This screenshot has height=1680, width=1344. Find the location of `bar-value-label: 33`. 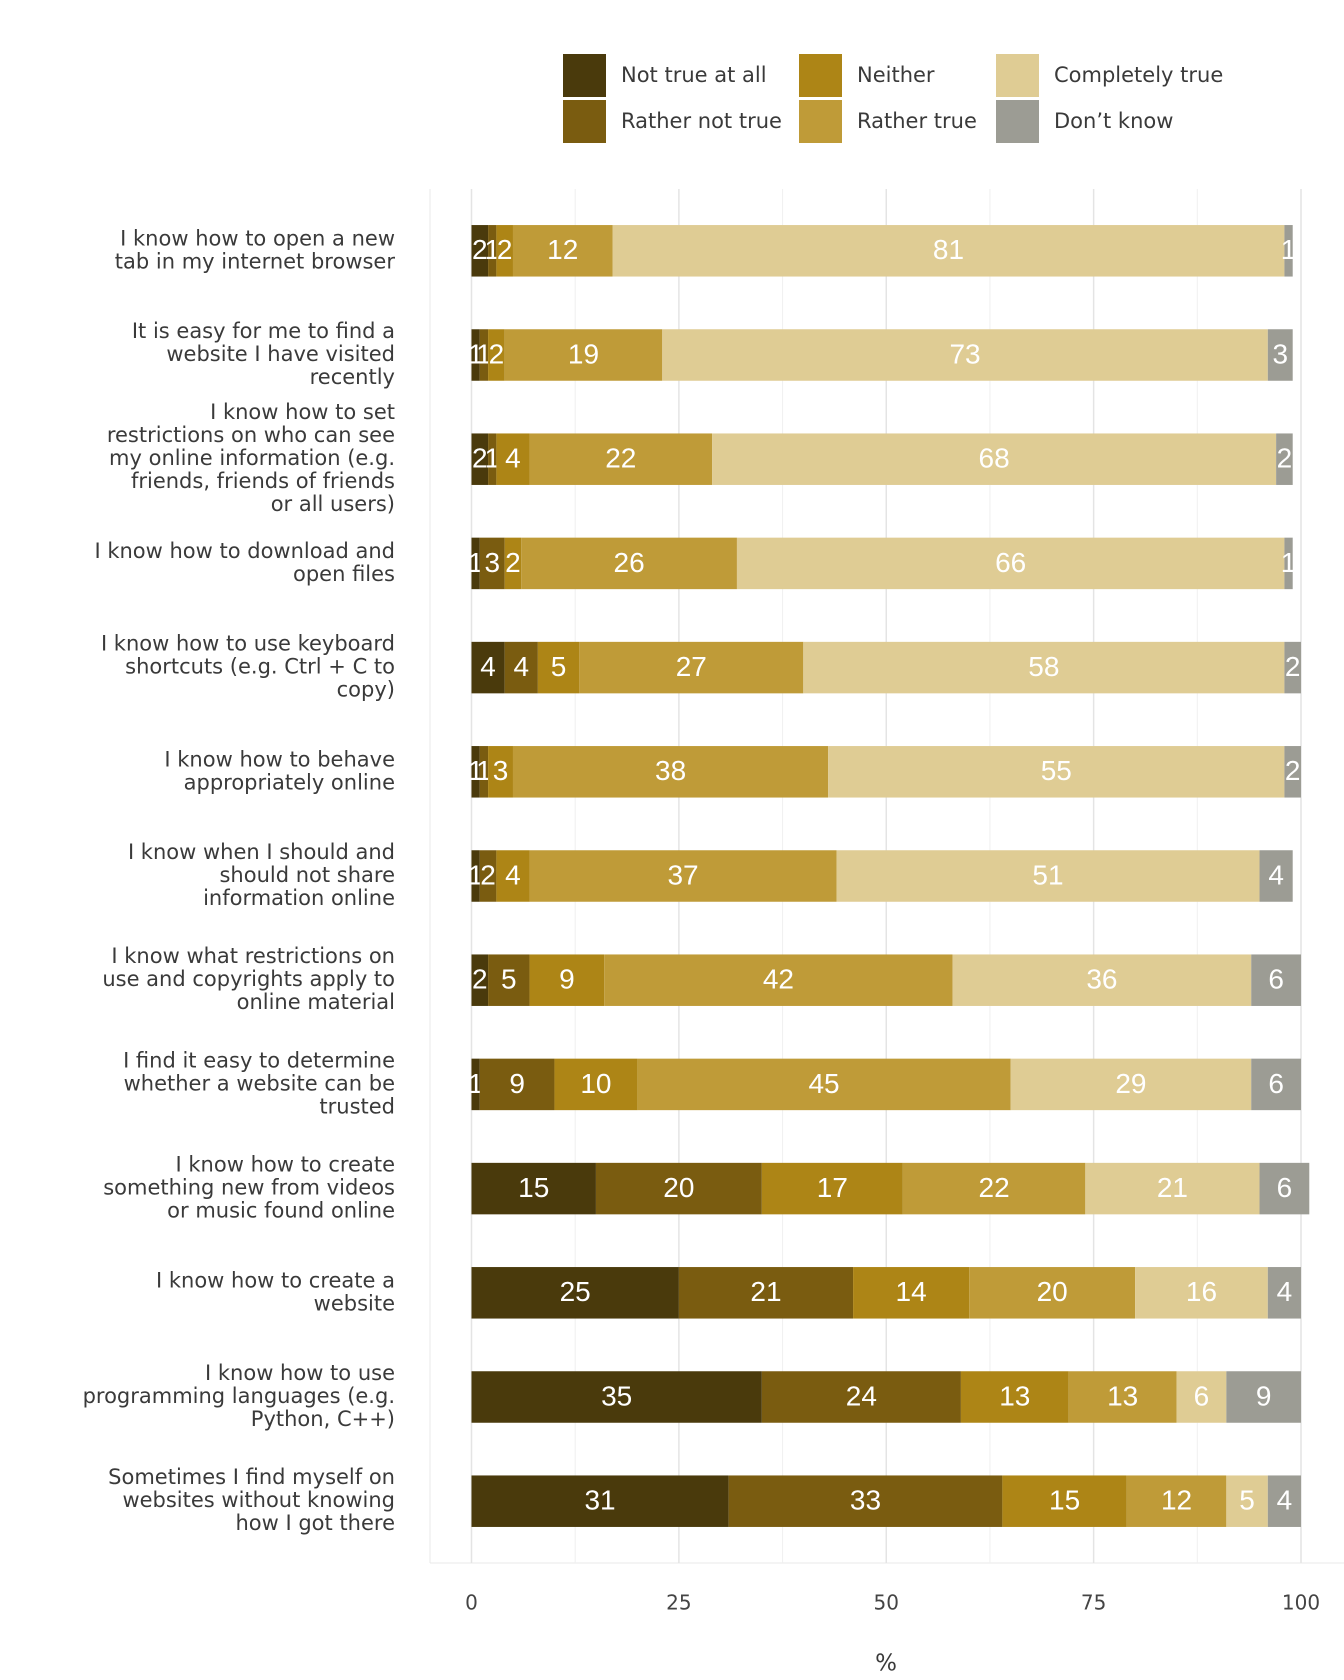

bar-value-label: 33 is located at coordinates (865, 1500).